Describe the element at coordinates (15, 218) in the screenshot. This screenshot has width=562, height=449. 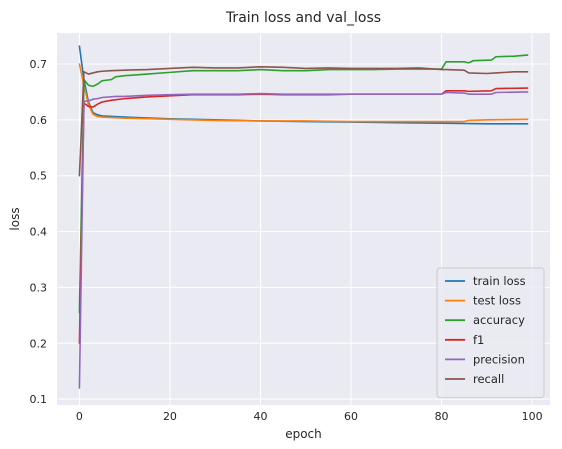
I see `y-axis-label: loss` at that location.